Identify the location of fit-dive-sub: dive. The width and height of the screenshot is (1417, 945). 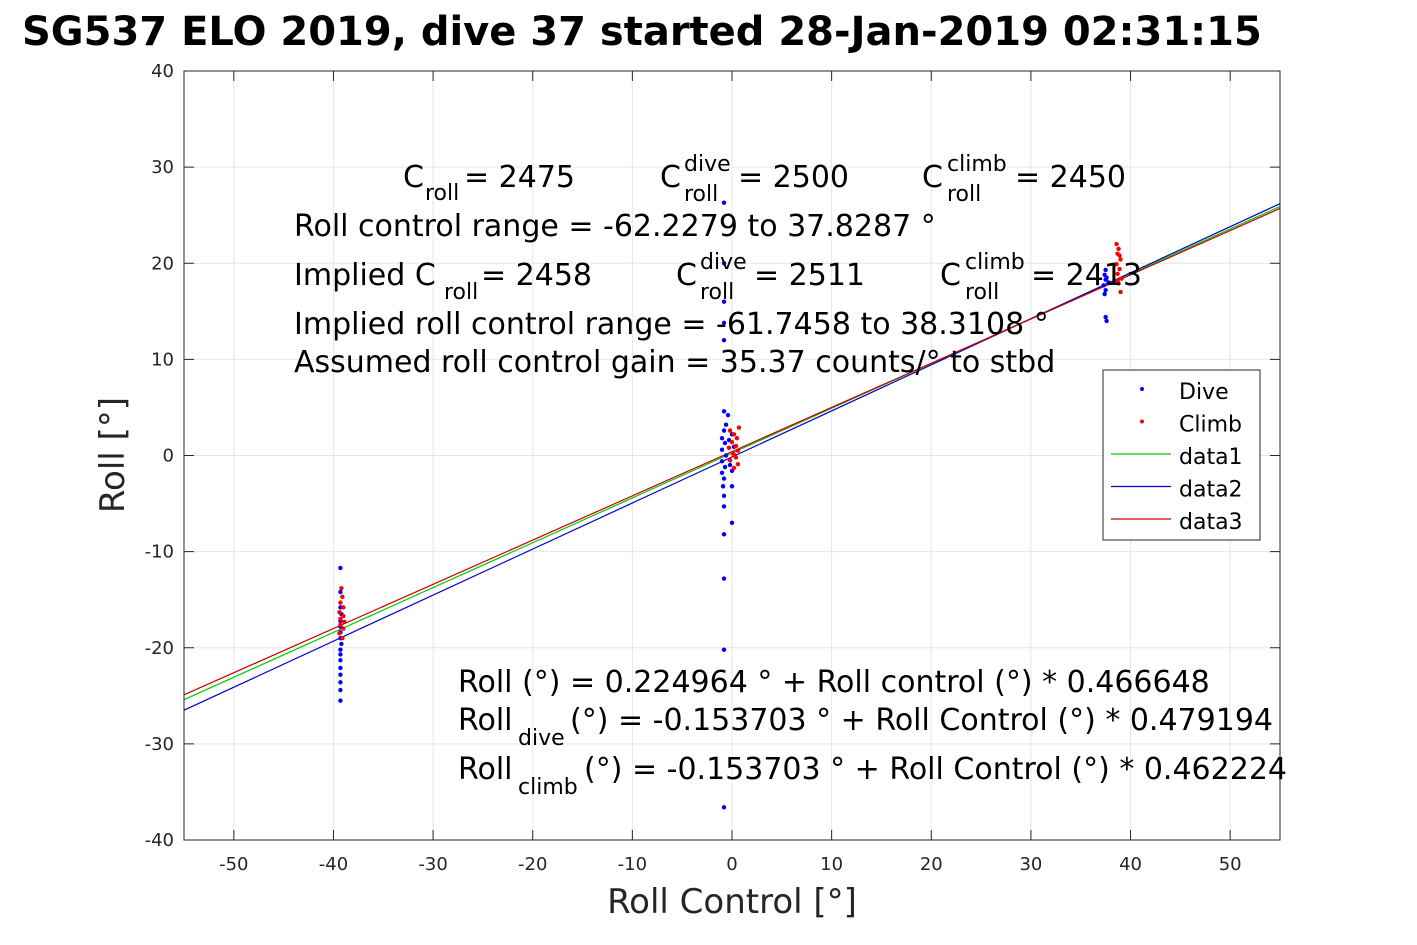
(541, 738).